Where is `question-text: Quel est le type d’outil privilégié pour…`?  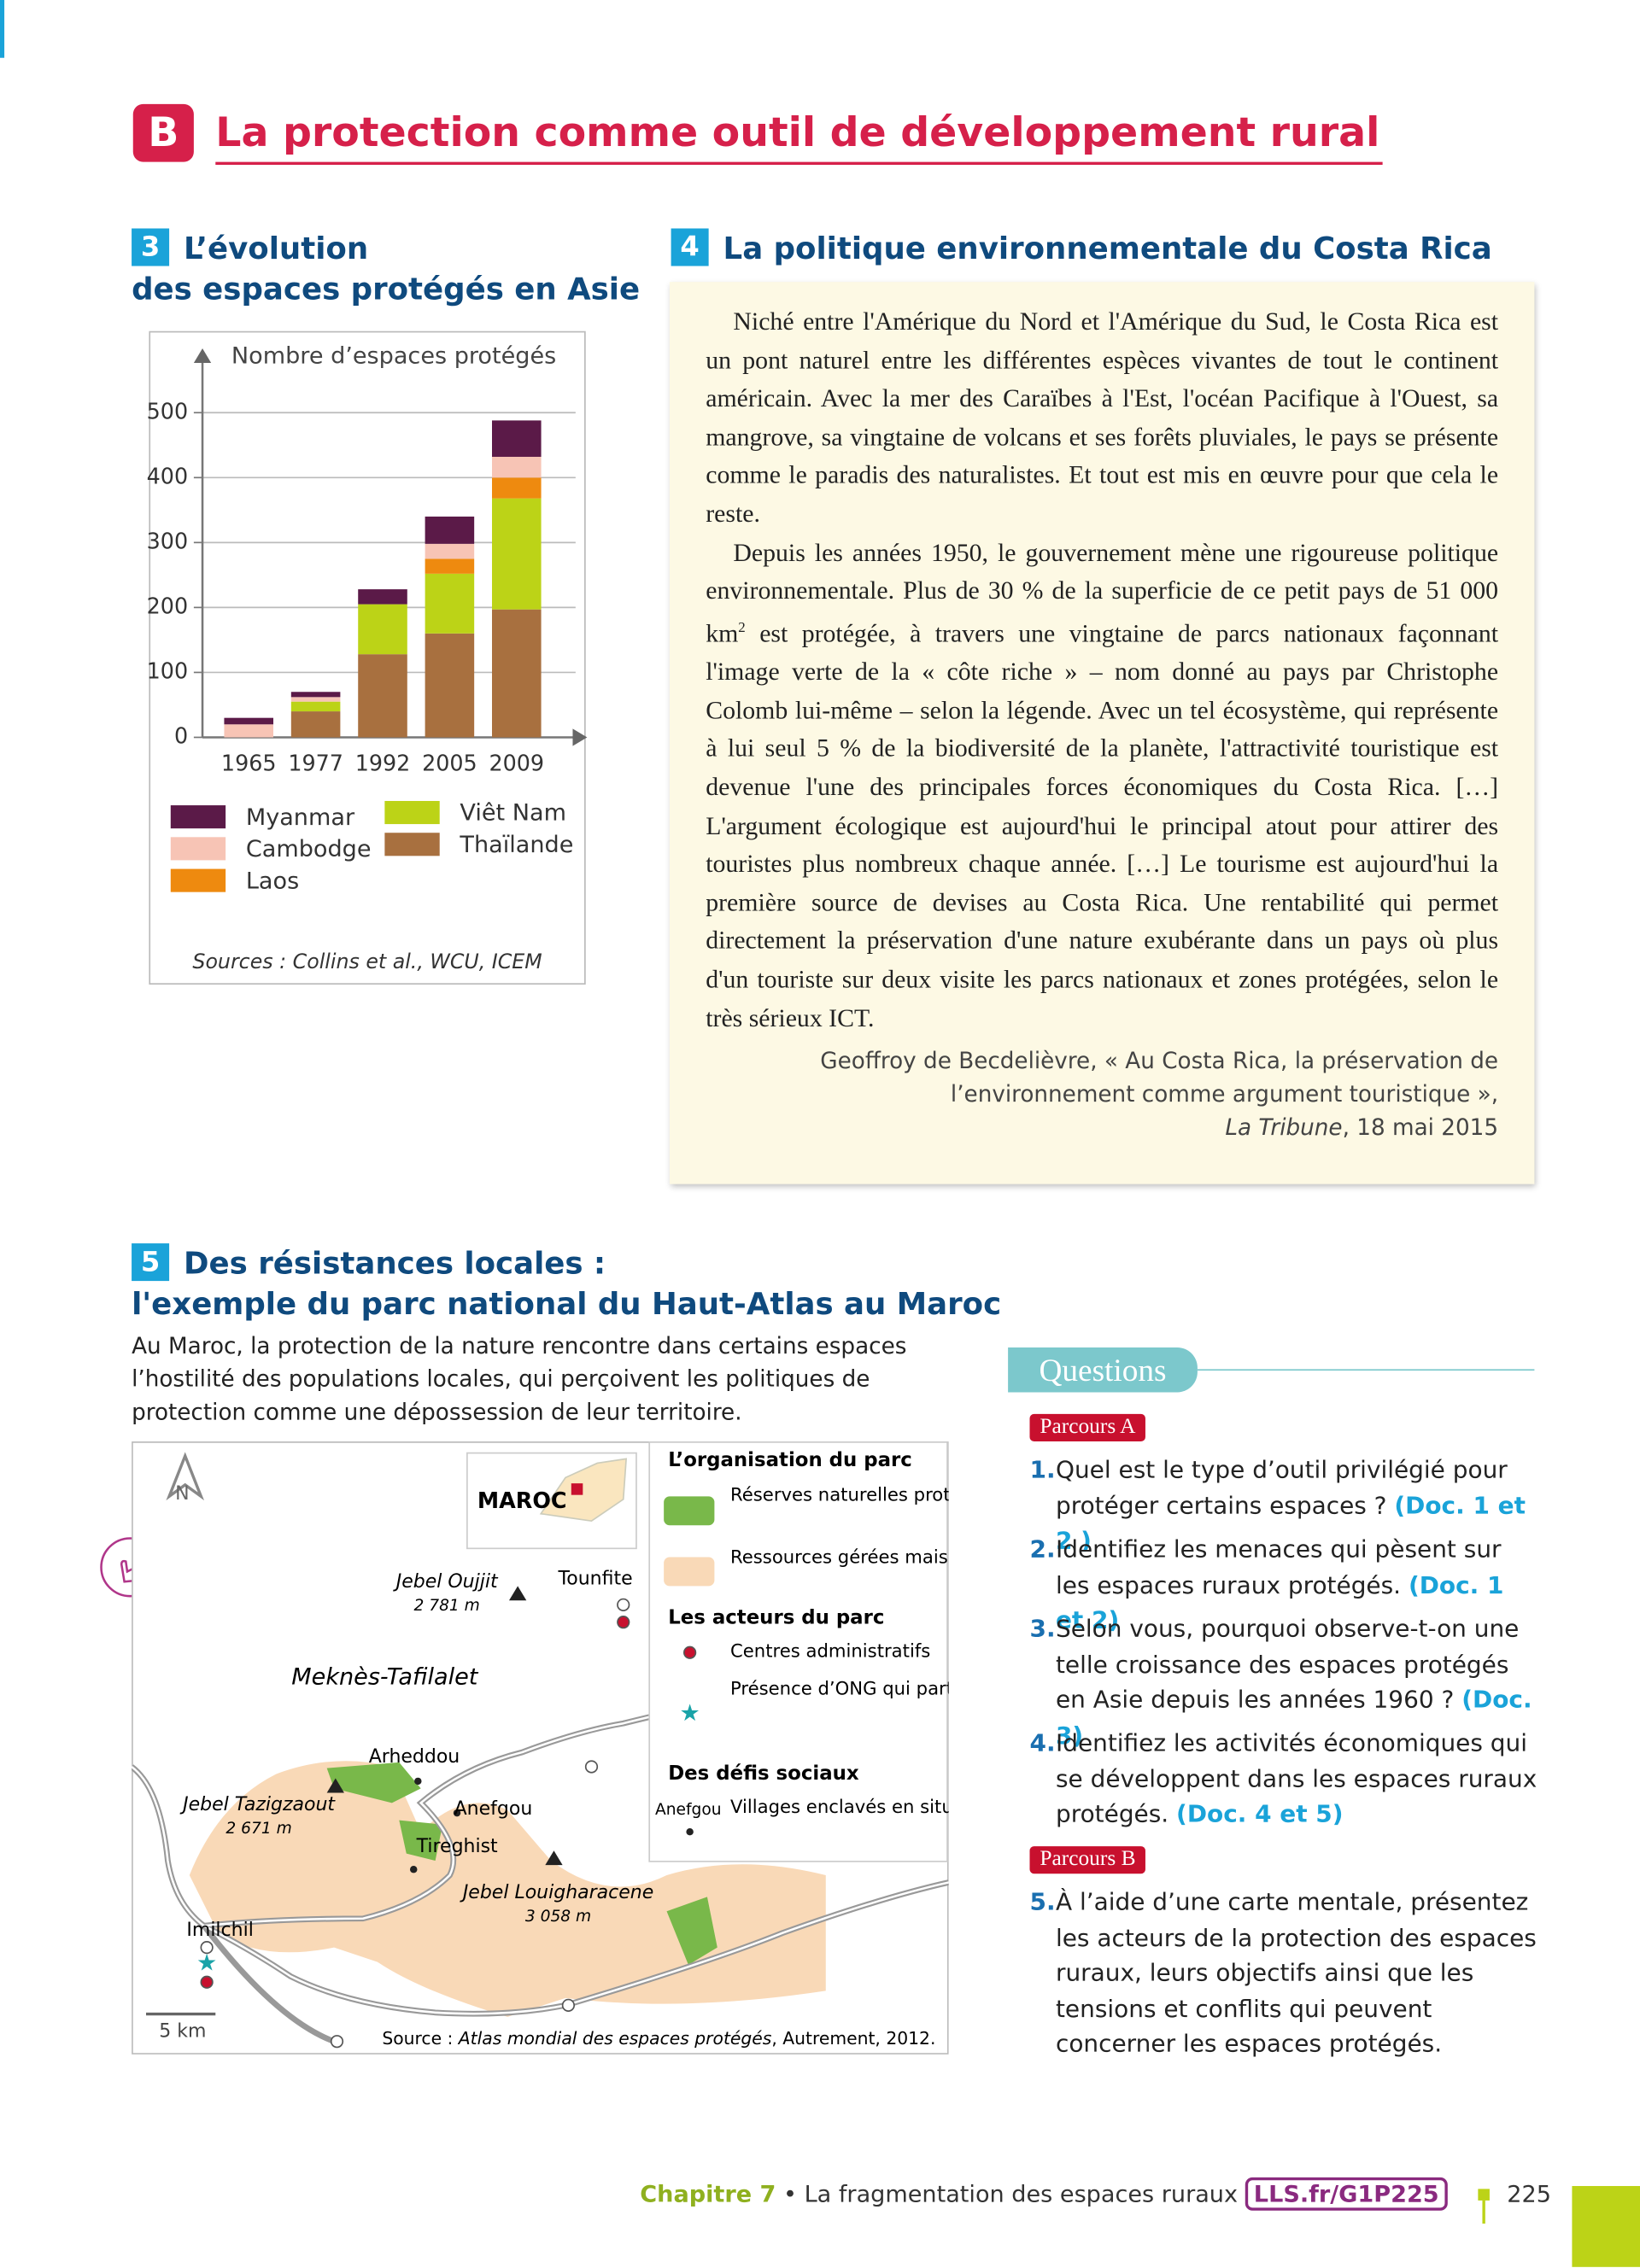 question-text: Quel est le type d’outil privilégié pour… is located at coordinates (1284, 1506).